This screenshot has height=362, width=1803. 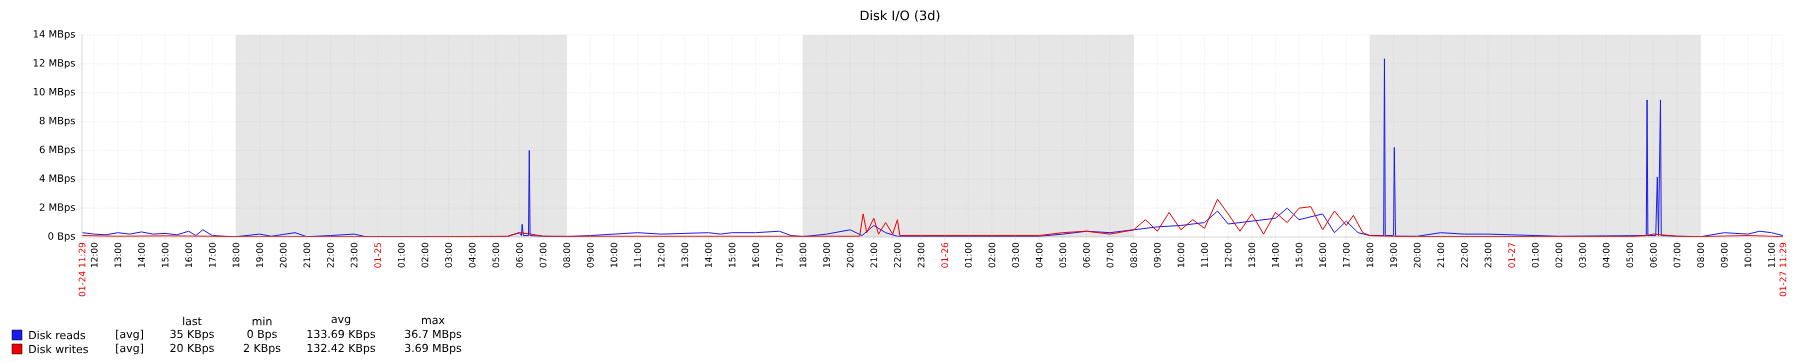 I want to click on legend-label: Disk reads, so click(x=57, y=335).